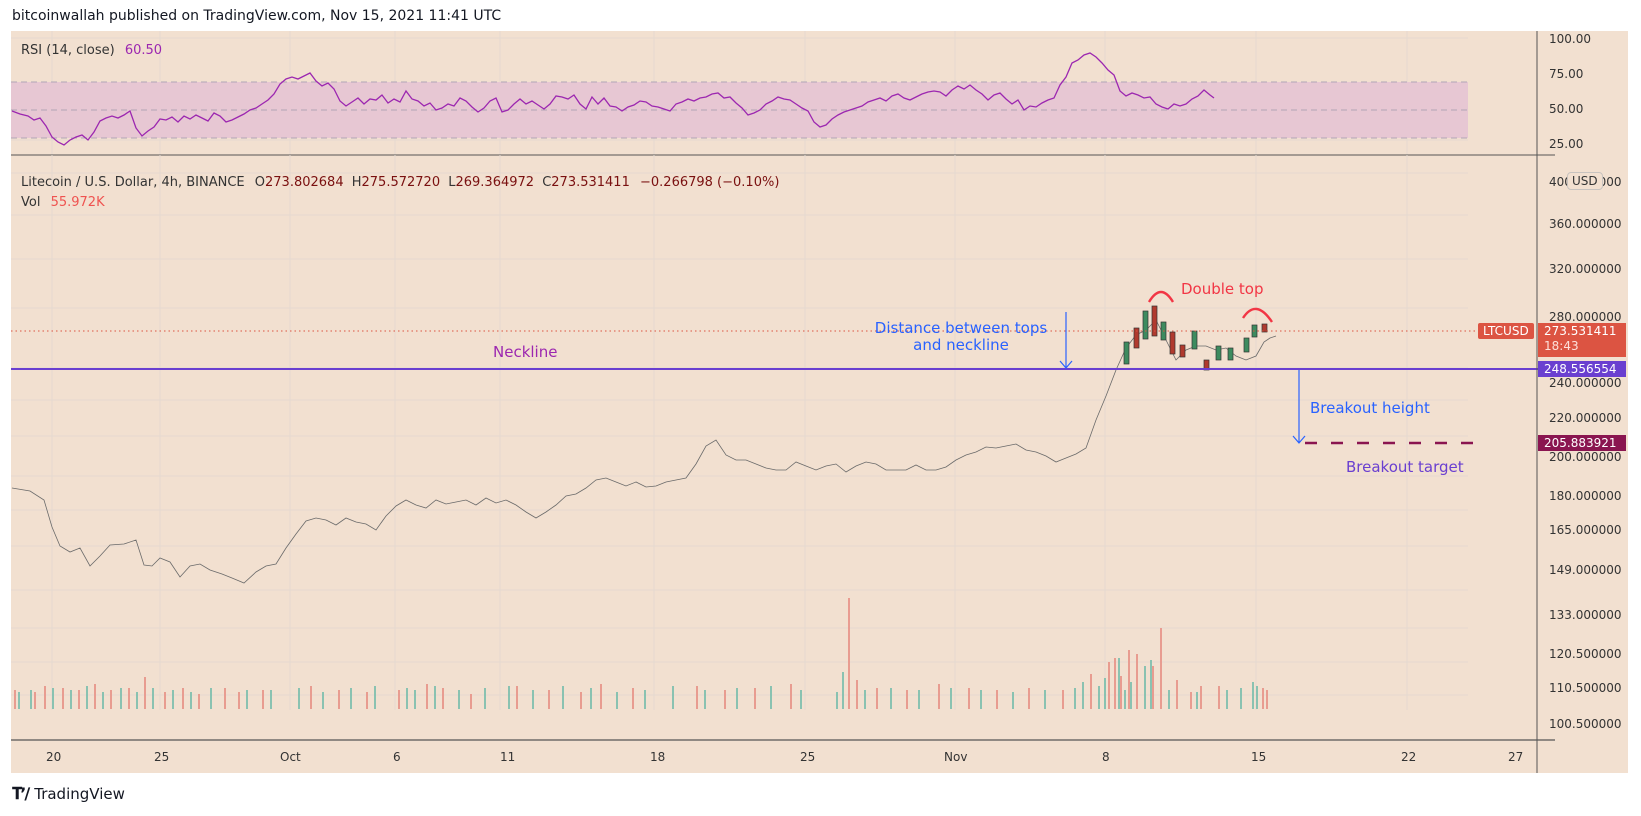  I want to click on price-tick: 220.000000, so click(1585, 418).